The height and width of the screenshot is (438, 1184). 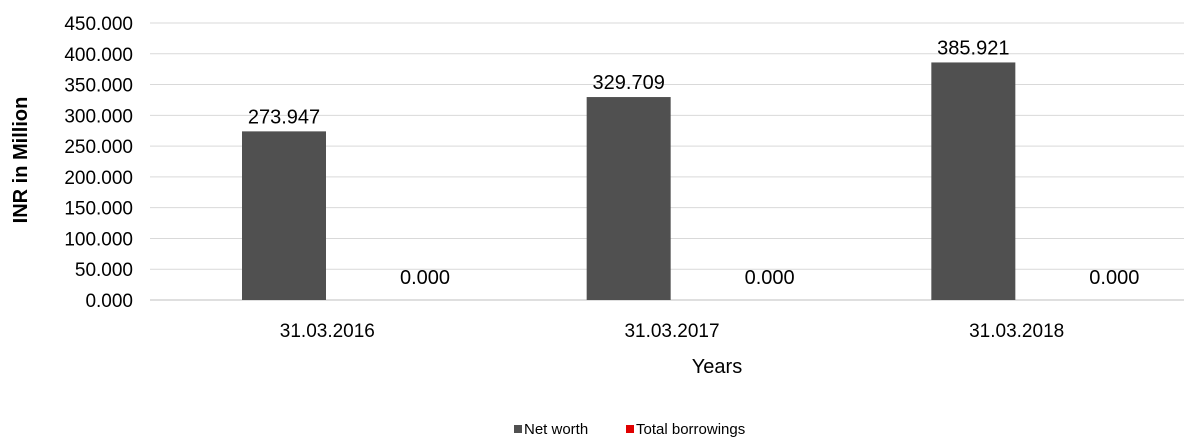 I want to click on legend-label: Net worth, so click(x=556, y=429).